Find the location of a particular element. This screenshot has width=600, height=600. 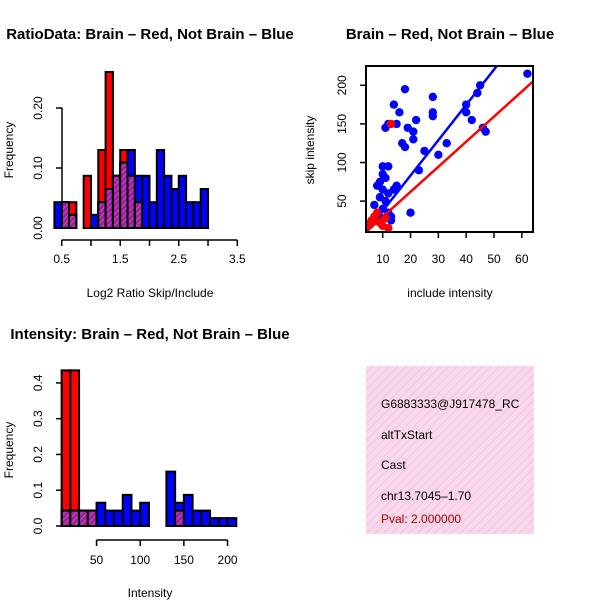

info-line-event: altTxStart is located at coordinates (407, 435).